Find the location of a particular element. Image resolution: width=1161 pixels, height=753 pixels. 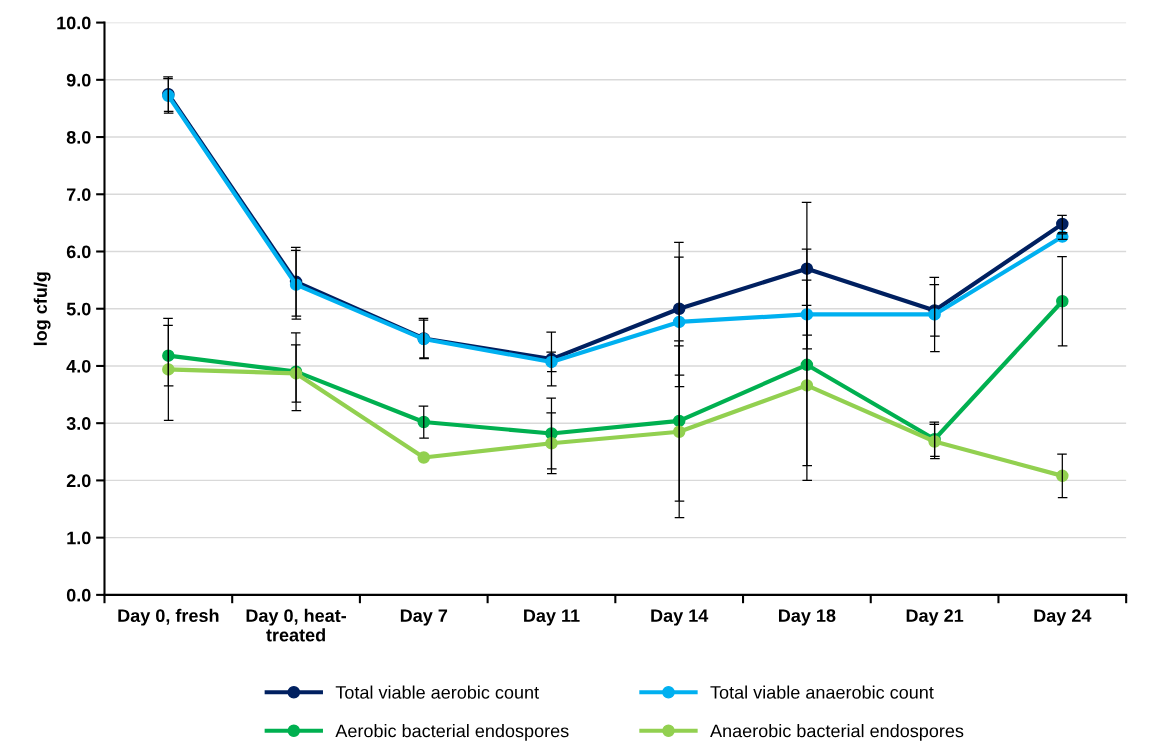

y-tick-label: 2.0 is located at coordinates (78, 481).